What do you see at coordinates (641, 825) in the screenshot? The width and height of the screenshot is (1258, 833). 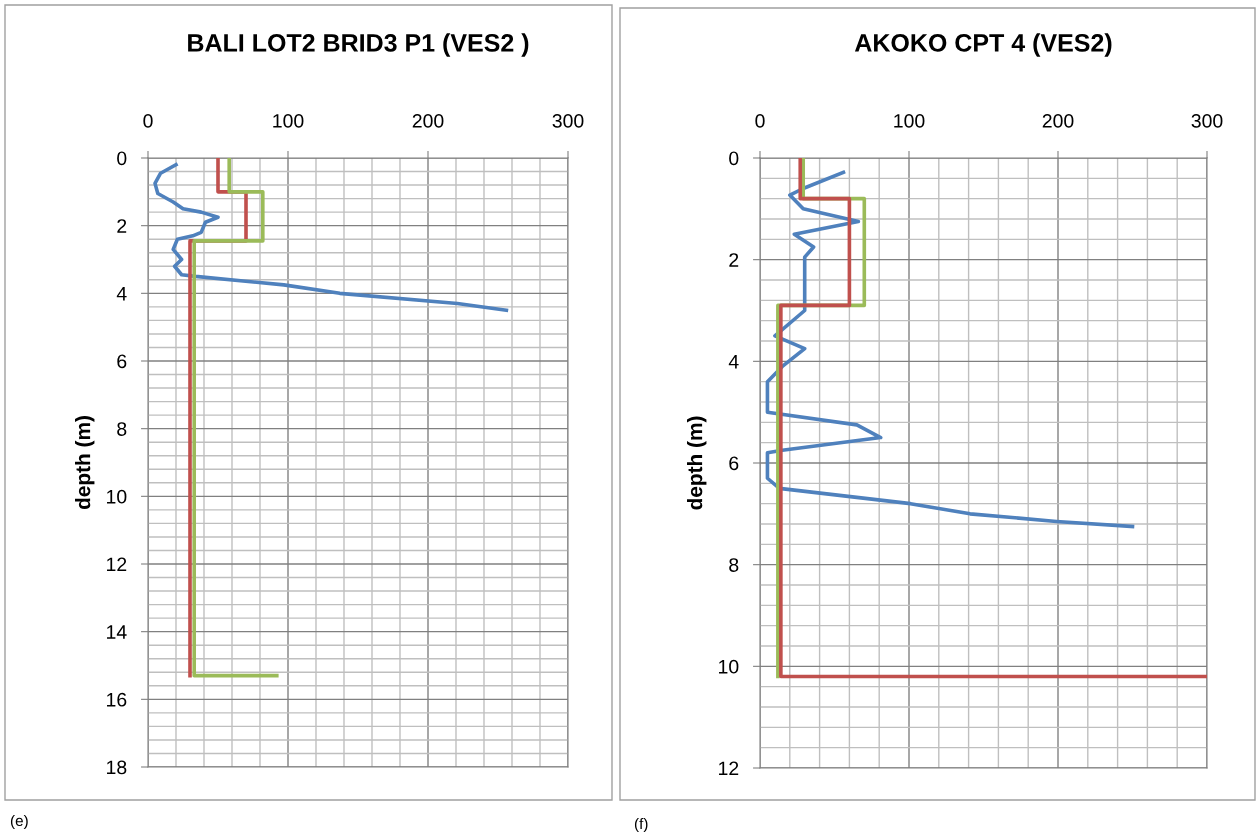 I see `text: (f)` at bounding box center [641, 825].